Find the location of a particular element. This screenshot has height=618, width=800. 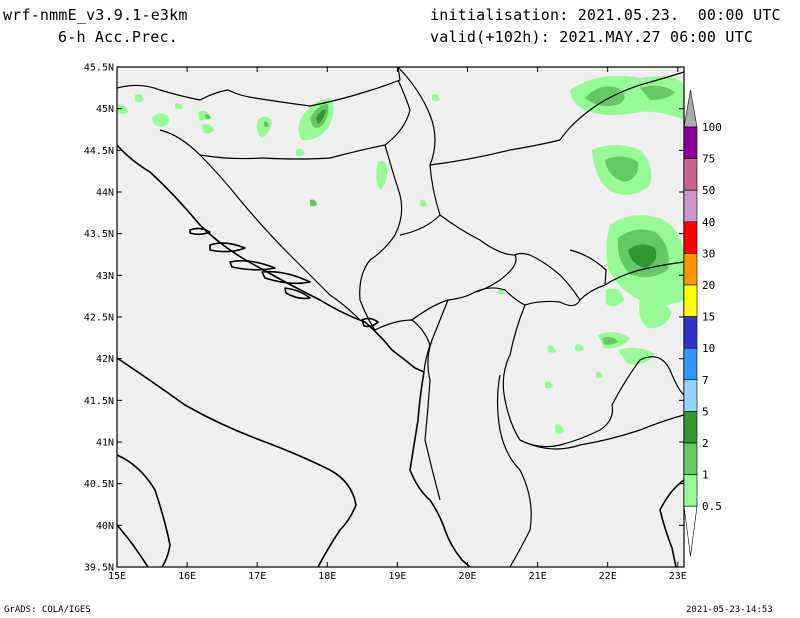

lat-label: 44.5N is located at coordinates (99, 151).